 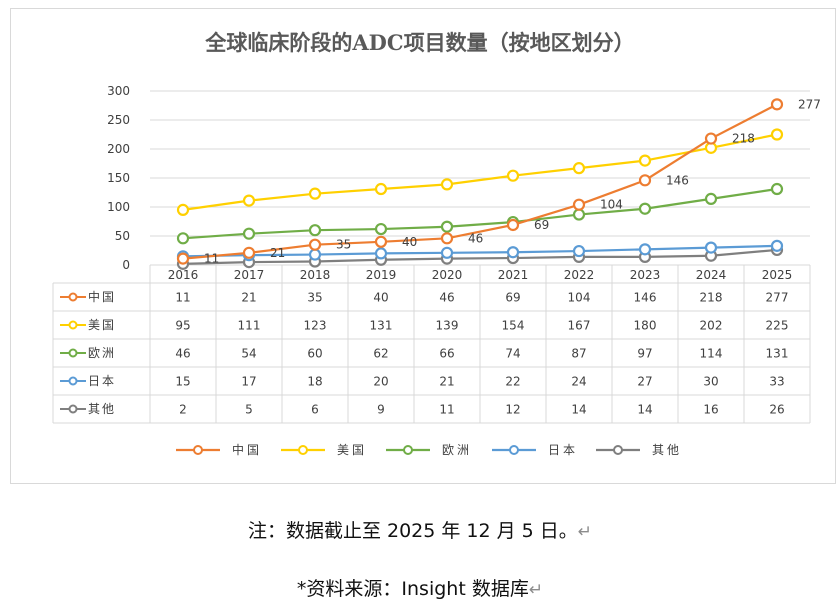 What do you see at coordinates (126, 265) in the screenshot?
I see `y-tick-label: 0` at bounding box center [126, 265].